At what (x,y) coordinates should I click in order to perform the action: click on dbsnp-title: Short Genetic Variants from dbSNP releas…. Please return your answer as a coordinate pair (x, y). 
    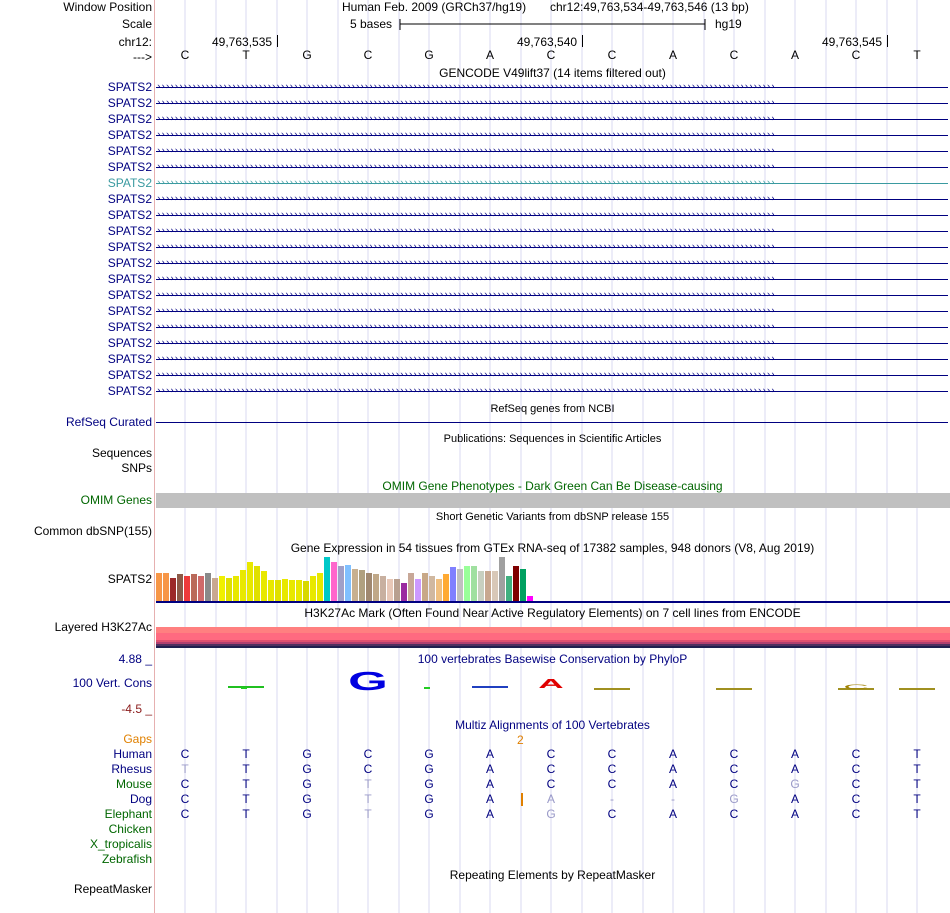
    Looking at the image, I should click on (552, 517).